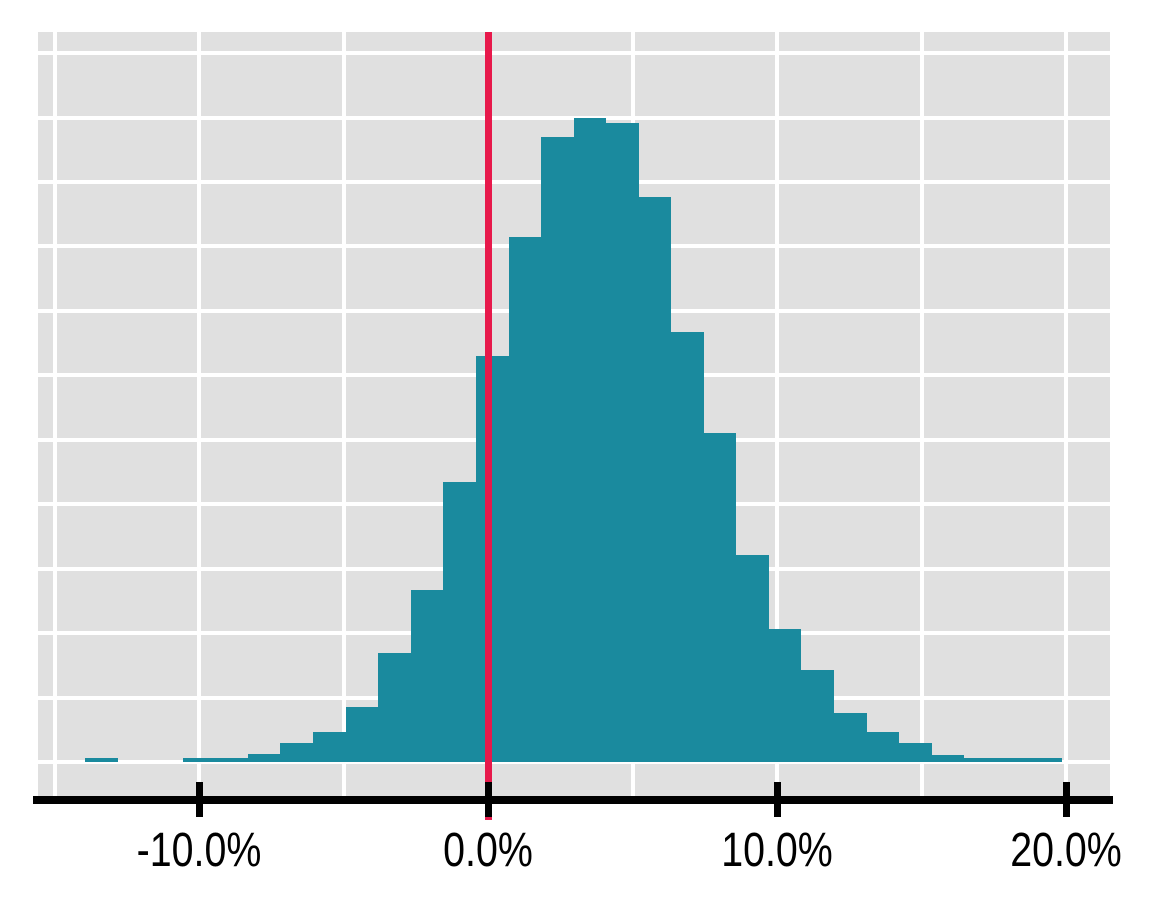  Describe the element at coordinates (777, 850) in the screenshot. I see `x-axis-tick-label: 10.0%` at that location.